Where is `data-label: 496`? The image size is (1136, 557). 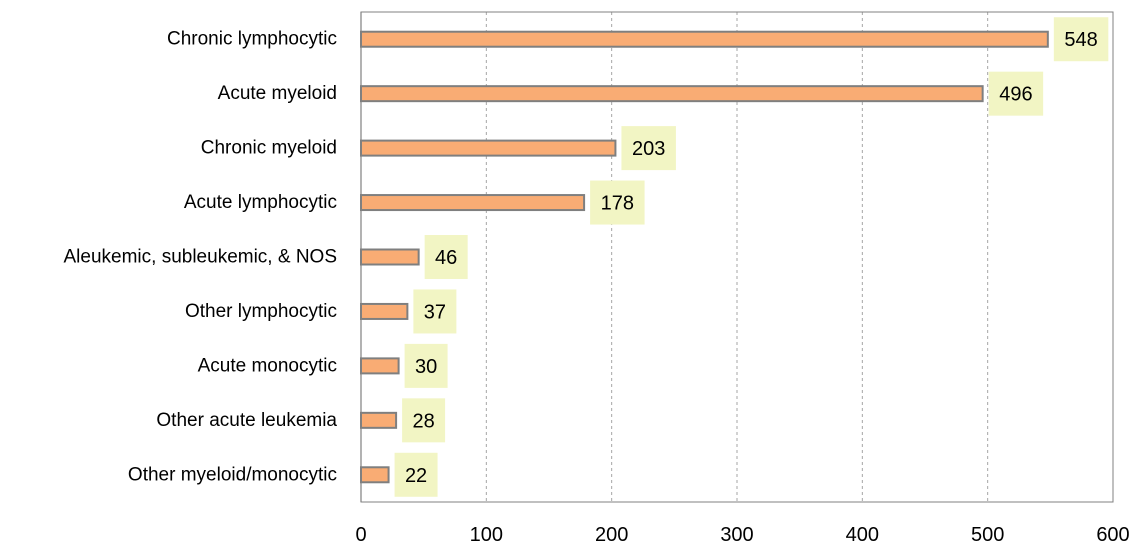
data-label: 496 is located at coordinates (1015, 95).